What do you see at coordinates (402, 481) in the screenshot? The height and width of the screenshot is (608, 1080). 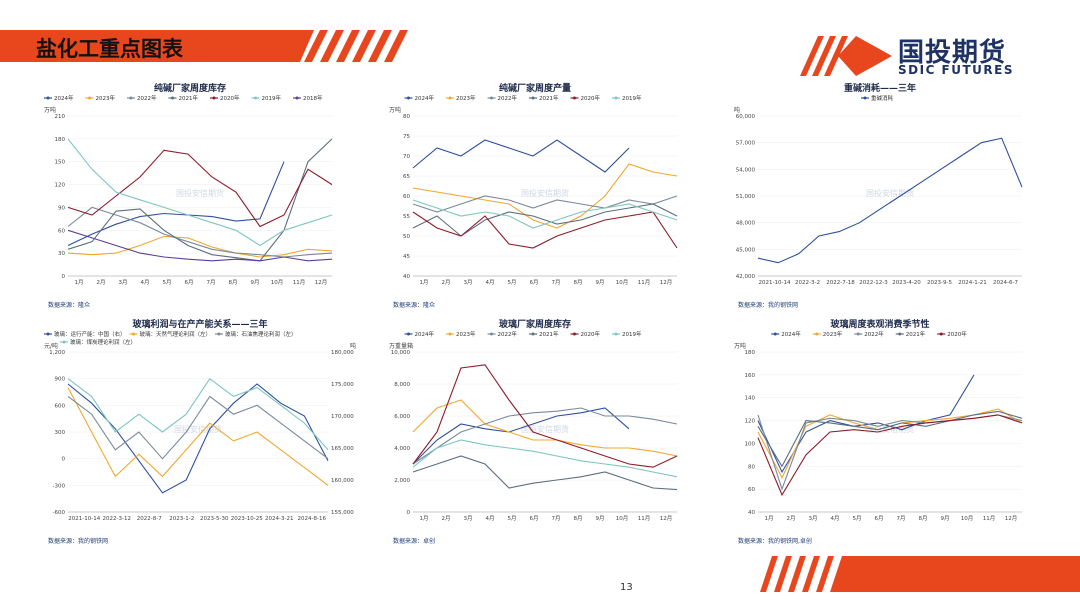 I see `y-tick-label: 2,000` at bounding box center [402, 481].